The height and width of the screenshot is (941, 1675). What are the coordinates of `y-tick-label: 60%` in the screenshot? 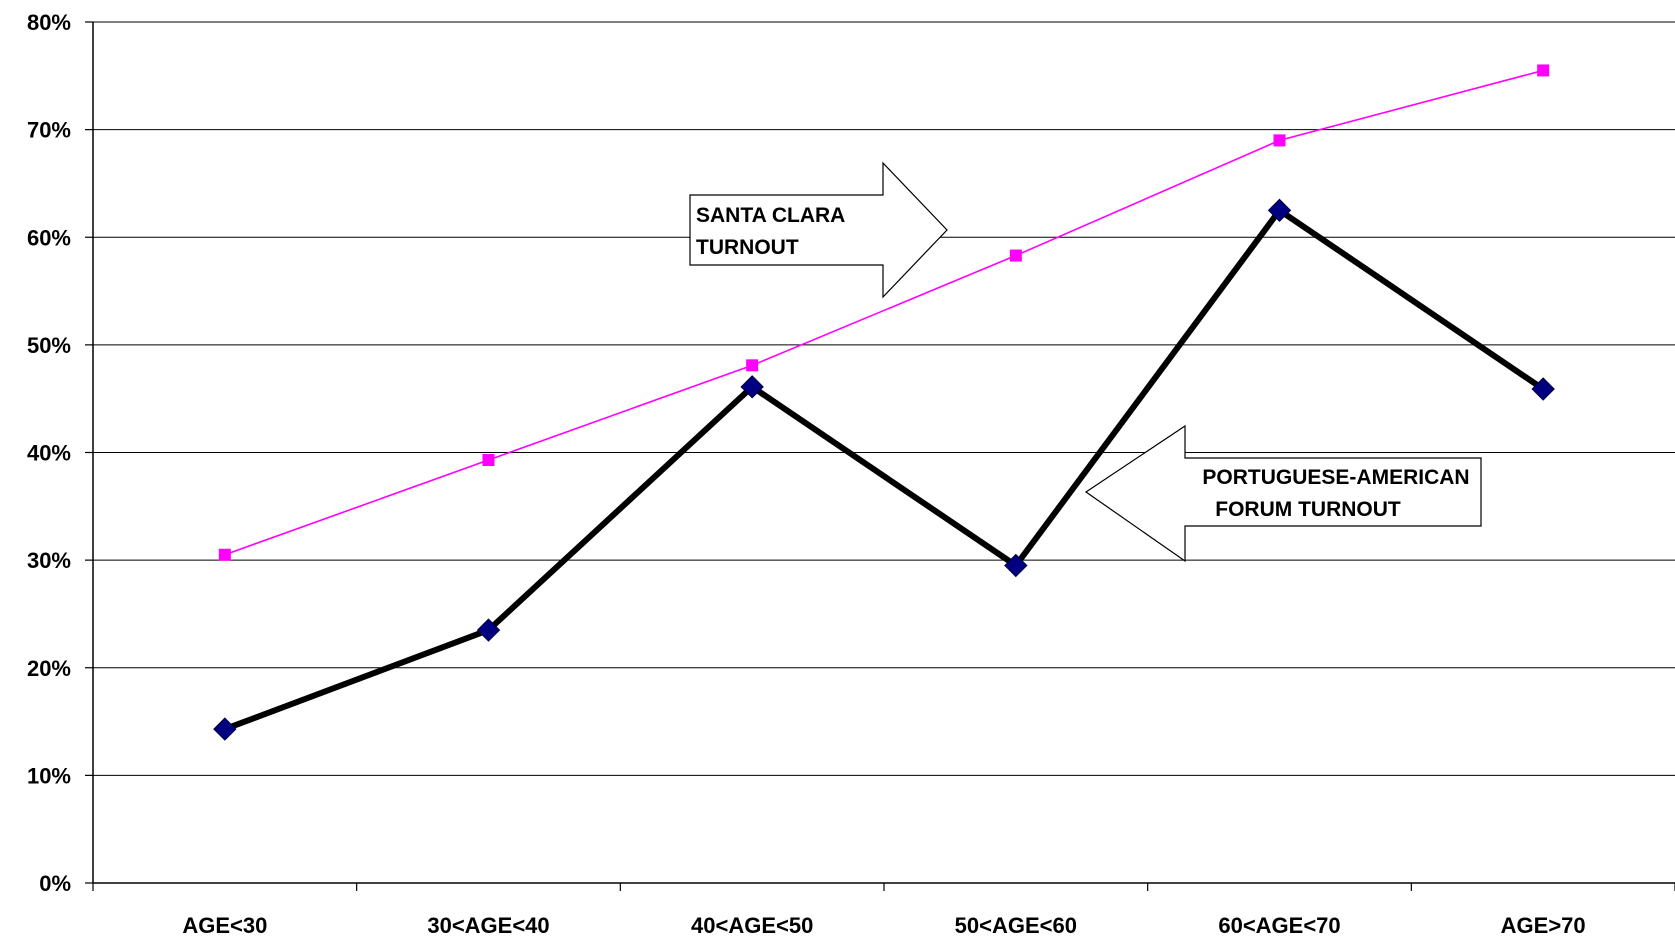 It's located at (49, 237).